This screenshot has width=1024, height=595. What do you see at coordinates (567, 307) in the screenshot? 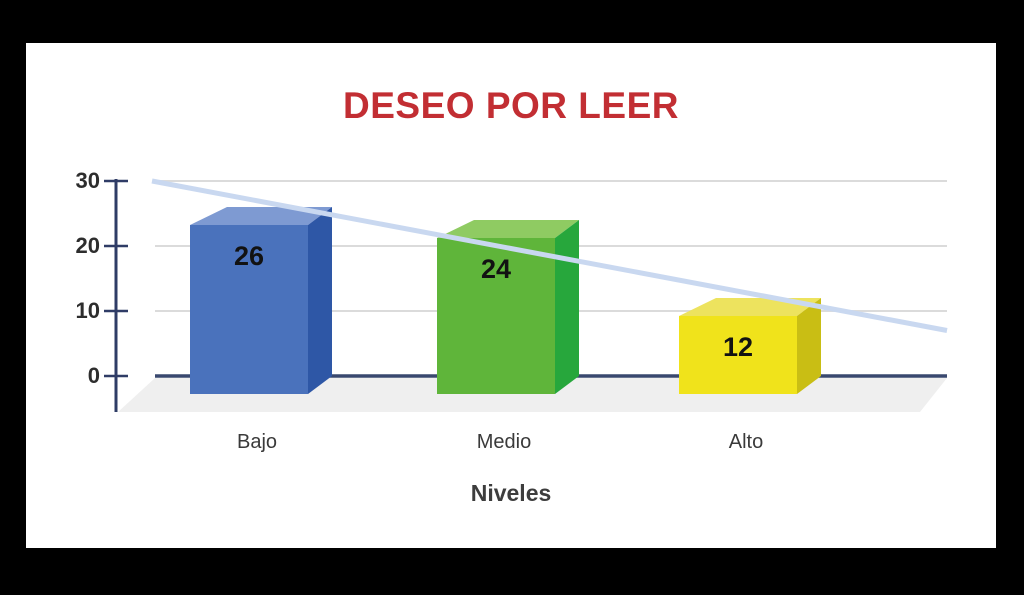
I see `bar-medio-side-face` at bounding box center [567, 307].